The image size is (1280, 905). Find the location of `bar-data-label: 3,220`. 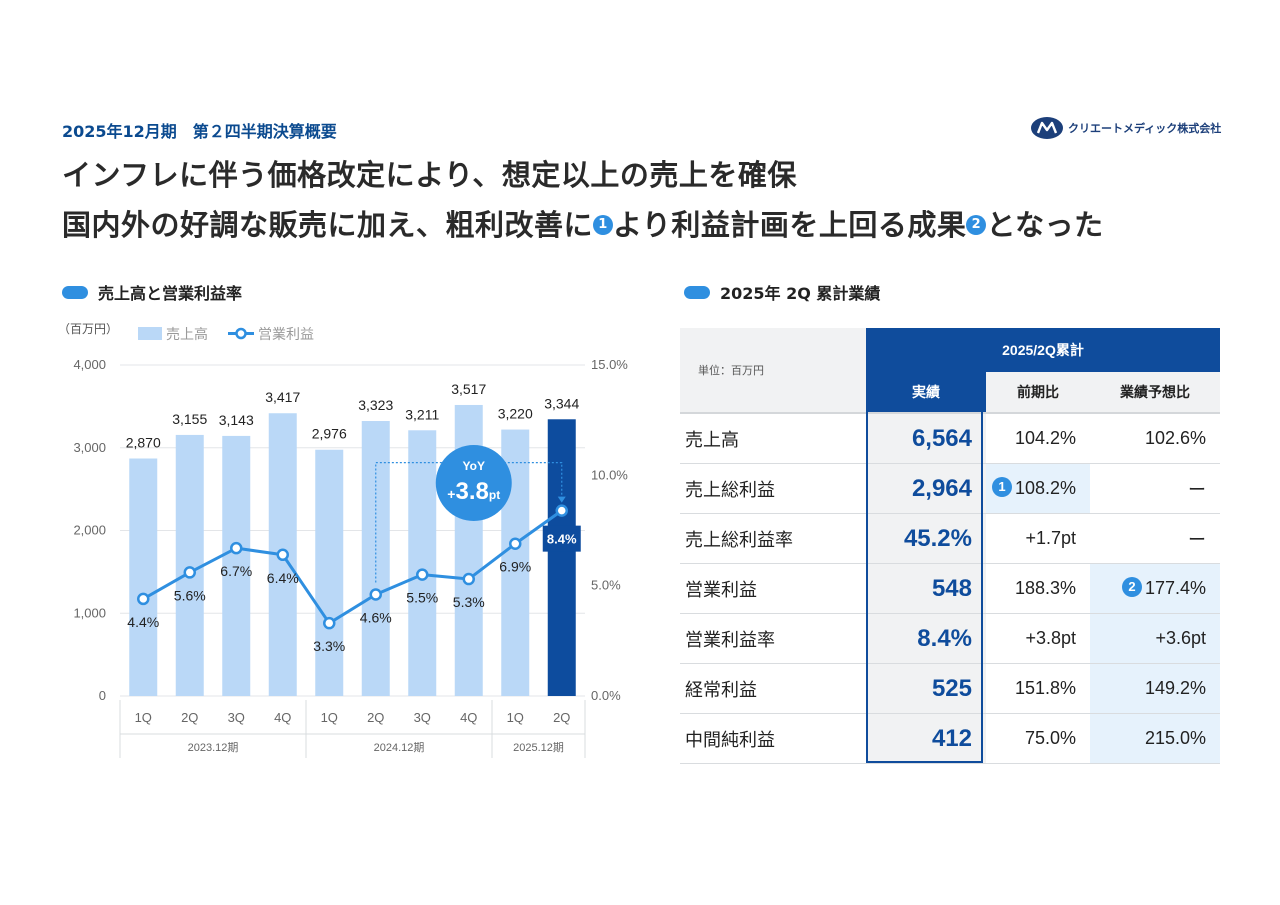

bar-data-label: 3,220 is located at coordinates (515, 414).